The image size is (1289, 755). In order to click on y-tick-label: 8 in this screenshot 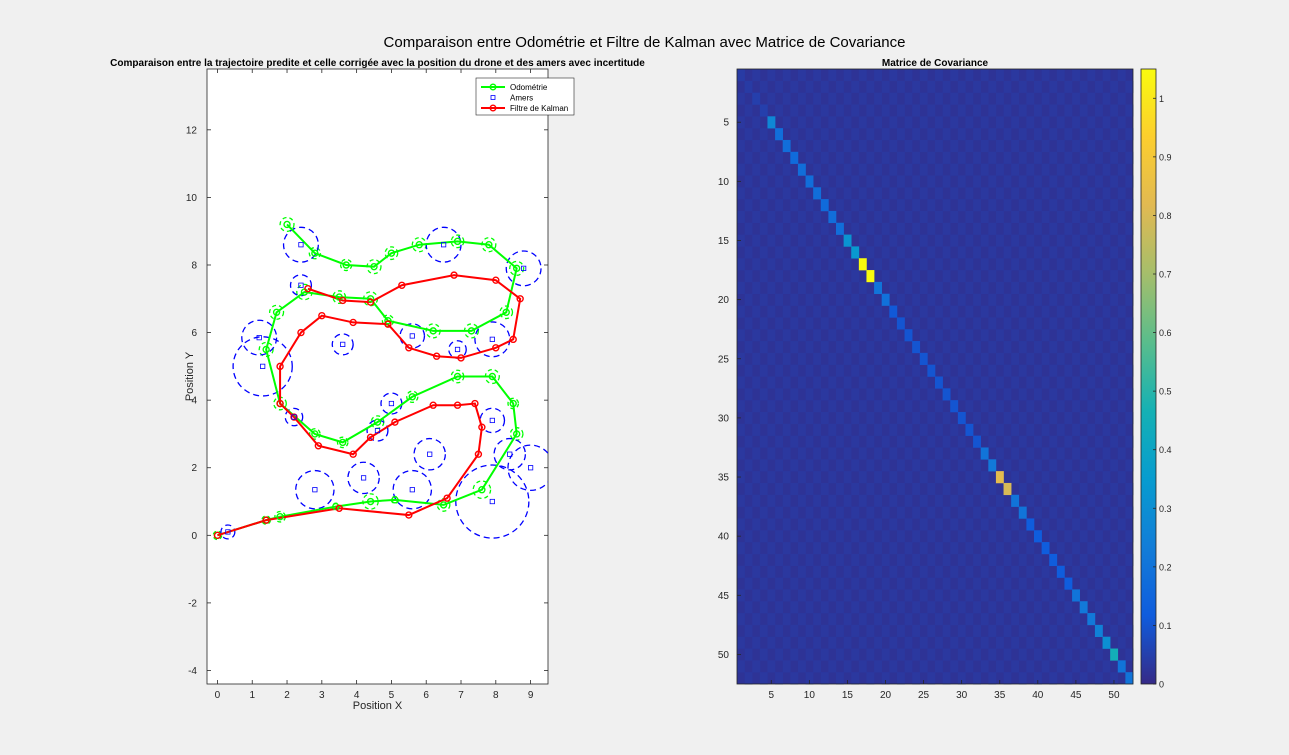, I will do `click(194, 265)`.